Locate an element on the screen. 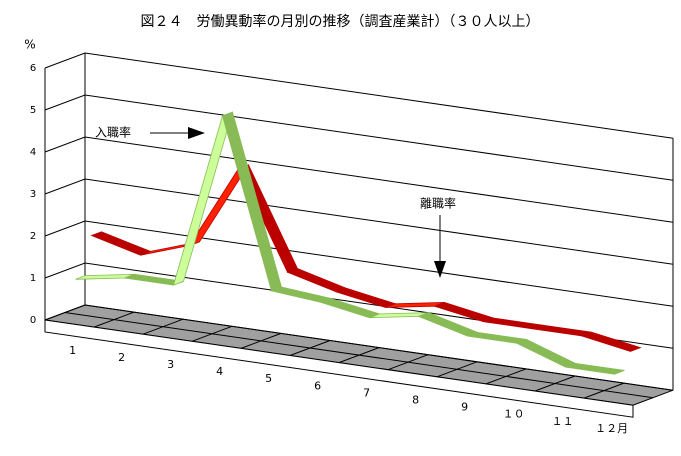  x-tick-label: 2 is located at coordinates (121, 357).